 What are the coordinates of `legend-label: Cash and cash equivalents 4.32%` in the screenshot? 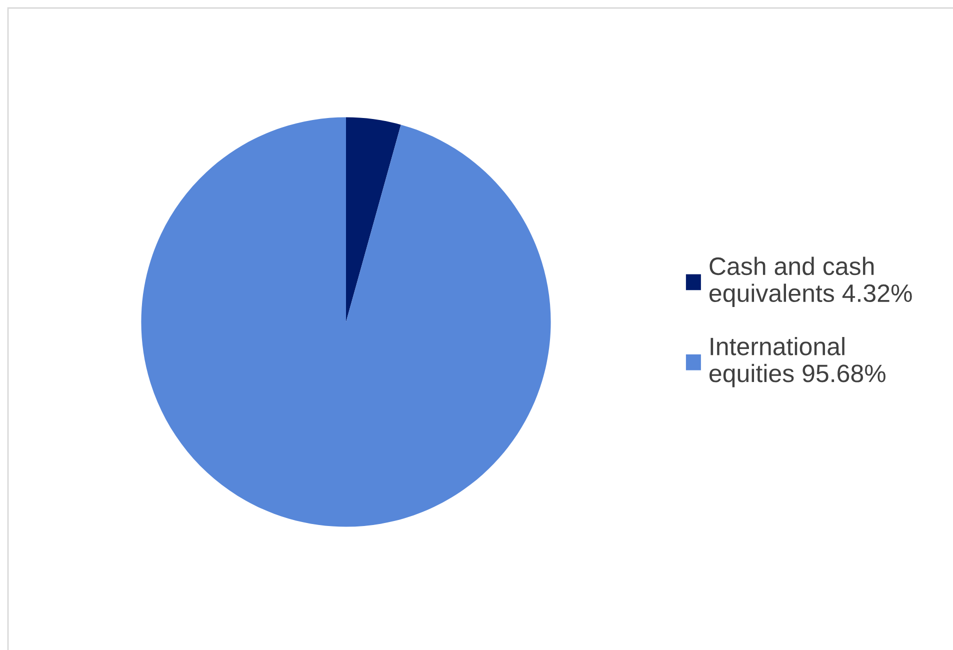 It's located at (811, 281).